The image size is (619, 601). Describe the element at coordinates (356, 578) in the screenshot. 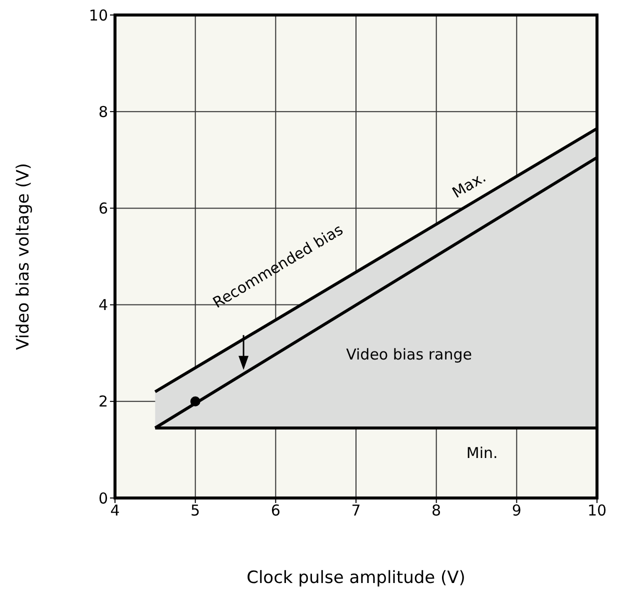

I see `x-axis-title: Clock pulse amplitude (V)` at that location.